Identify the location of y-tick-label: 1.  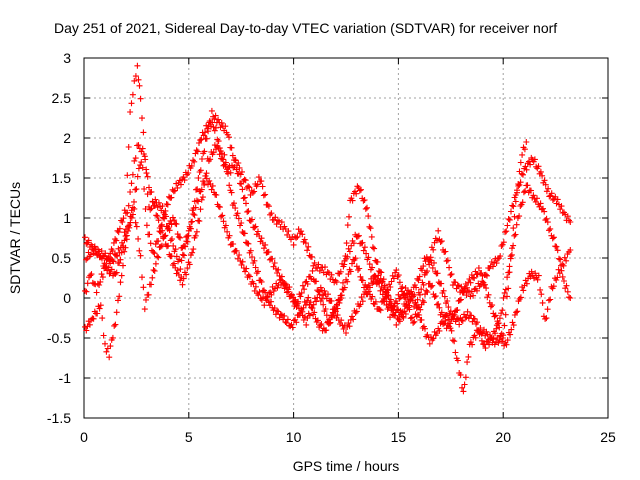
(67, 218).